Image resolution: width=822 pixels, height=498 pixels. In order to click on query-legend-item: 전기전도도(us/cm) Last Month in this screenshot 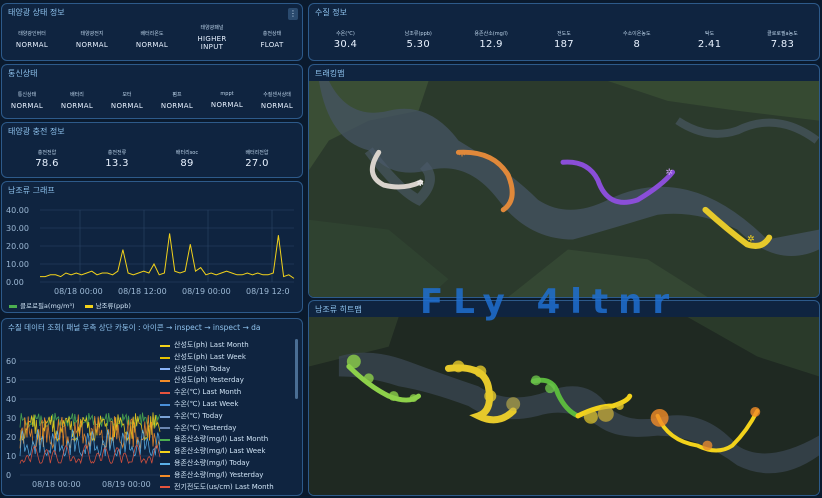, I will do `click(217, 488)`.